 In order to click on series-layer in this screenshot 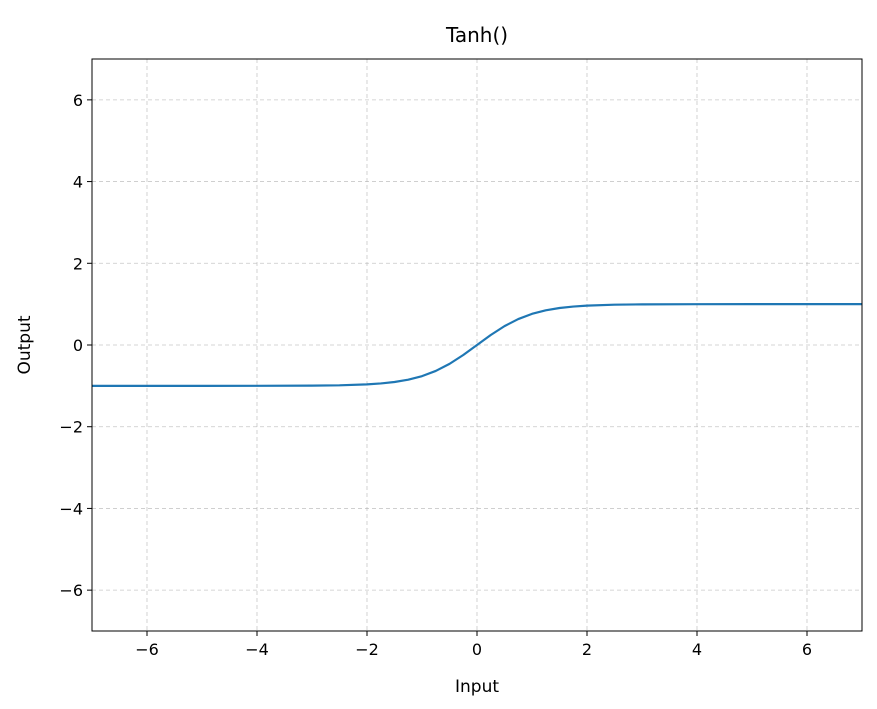, I will do `click(477, 345)`.